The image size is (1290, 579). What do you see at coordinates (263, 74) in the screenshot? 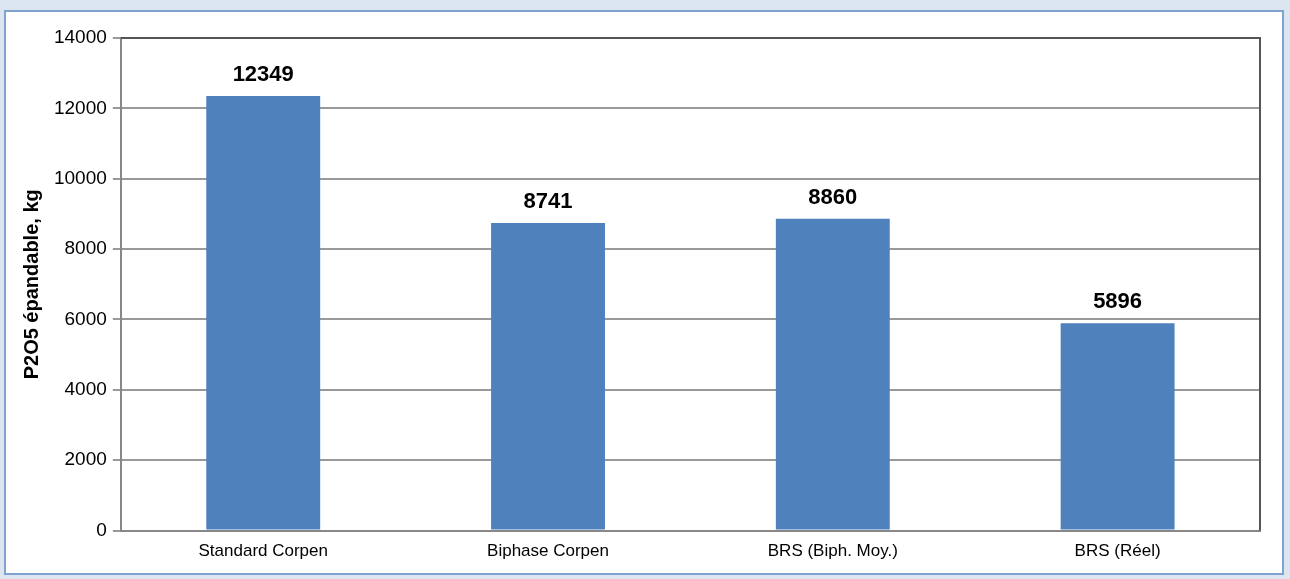
I see `data-label: 12349` at bounding box center [263, 74].